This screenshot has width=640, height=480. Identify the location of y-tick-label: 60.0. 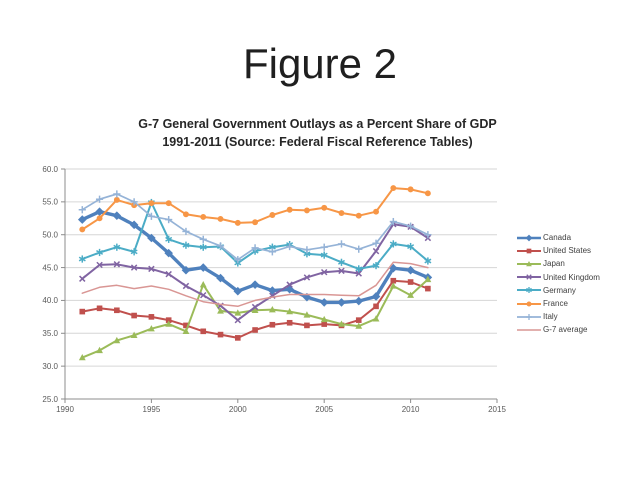
(50, 169).